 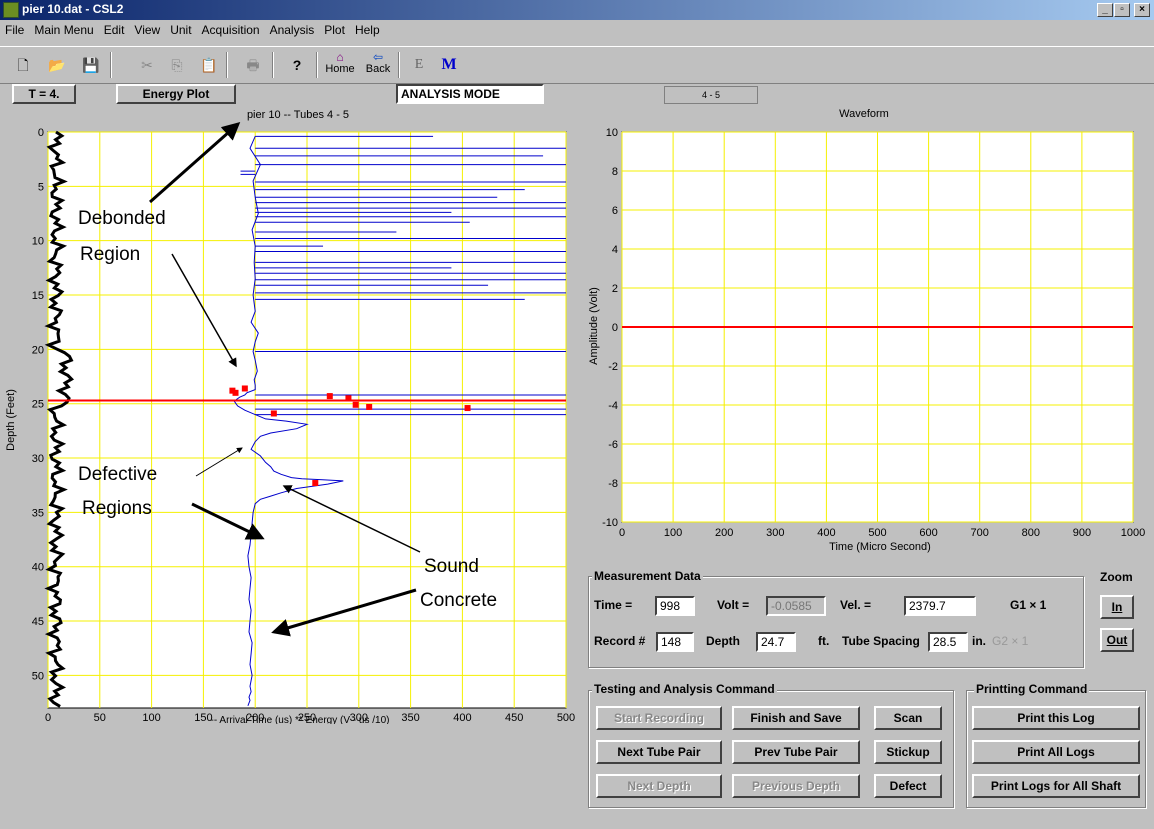 I want to click on mode-label: ANALYSIS MODE, so click(x=470, y=94).